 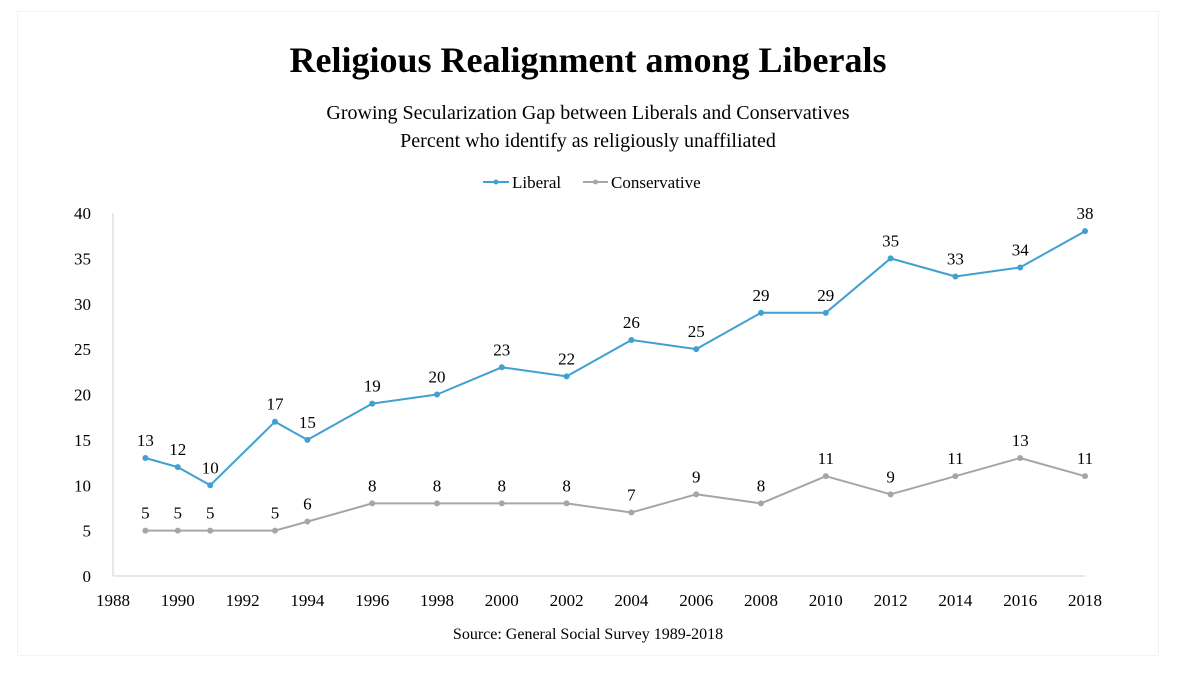 What do you see at coordinates (276, 404) in the screenshot?
I see `data-label-liberal: 17` at bounding box center [276, 404].